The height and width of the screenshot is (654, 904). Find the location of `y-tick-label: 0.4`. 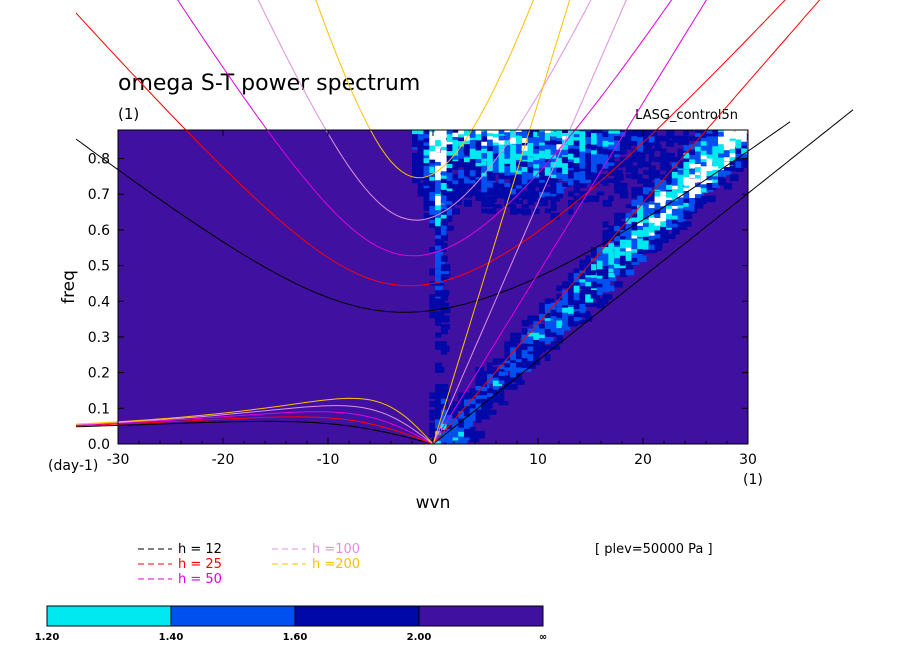

y-tick-label: 0.4 is located at coordinates (99, 302).